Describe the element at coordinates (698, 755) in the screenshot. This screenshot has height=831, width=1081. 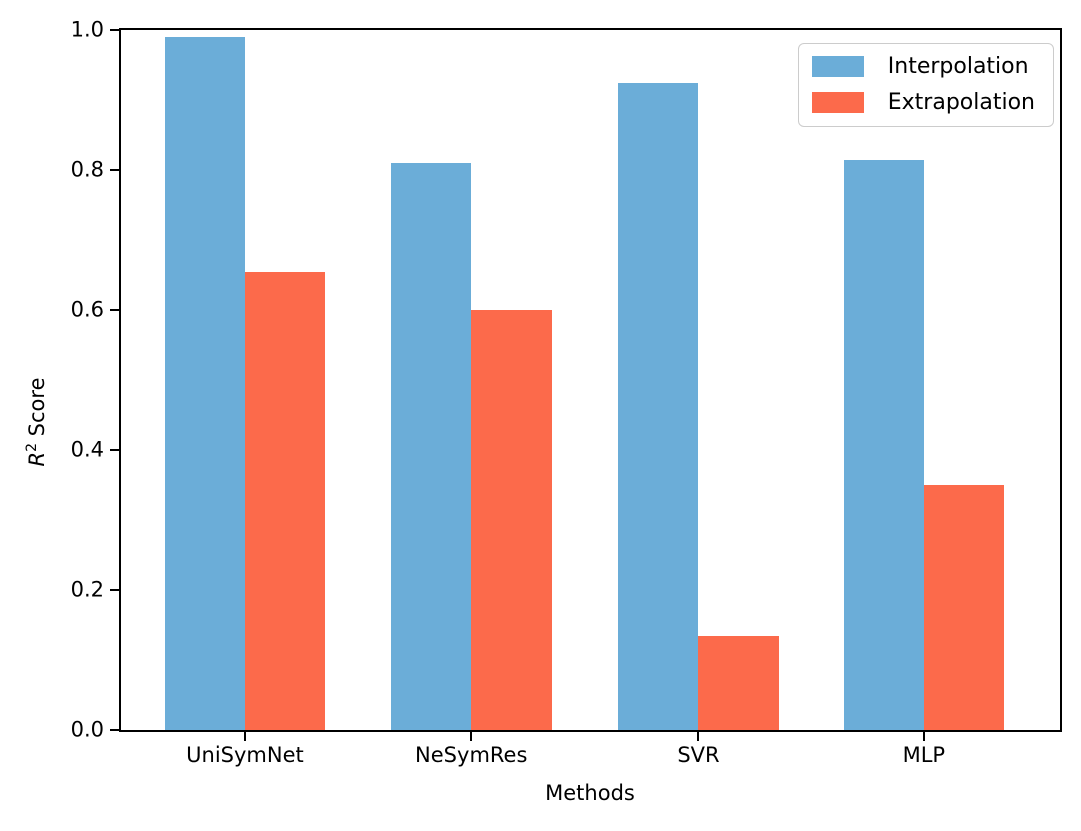
I see `x-tick-label-svr: SVR` at that location.